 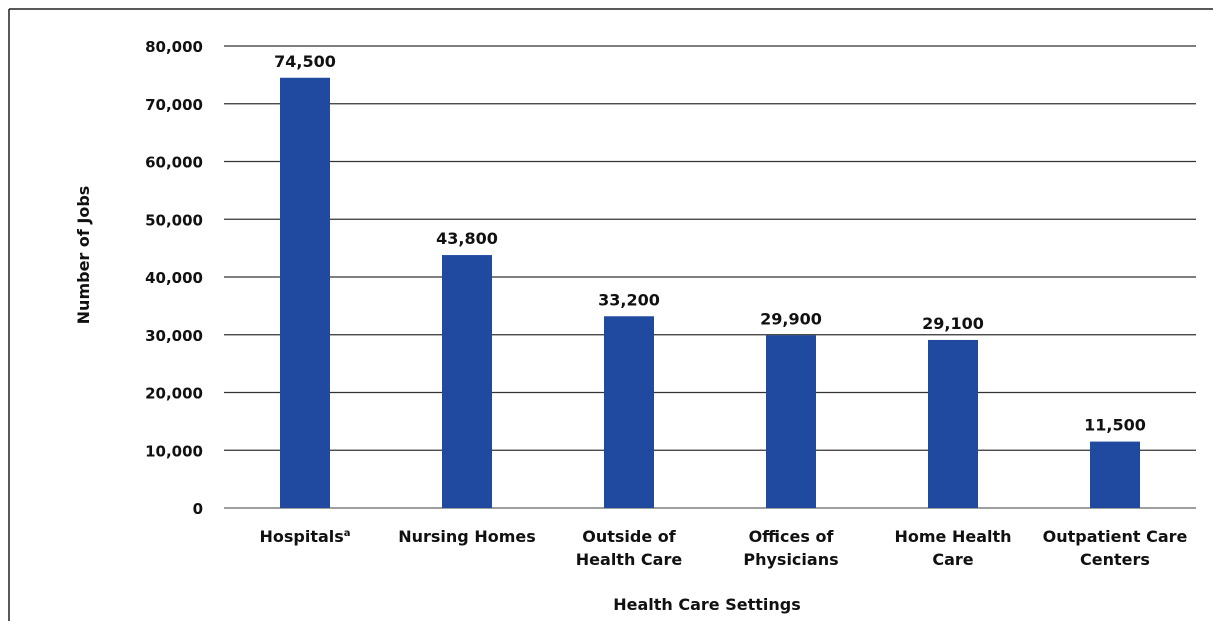 I want to click on y-tick-label: 10,000, so click(x=174, y=451).